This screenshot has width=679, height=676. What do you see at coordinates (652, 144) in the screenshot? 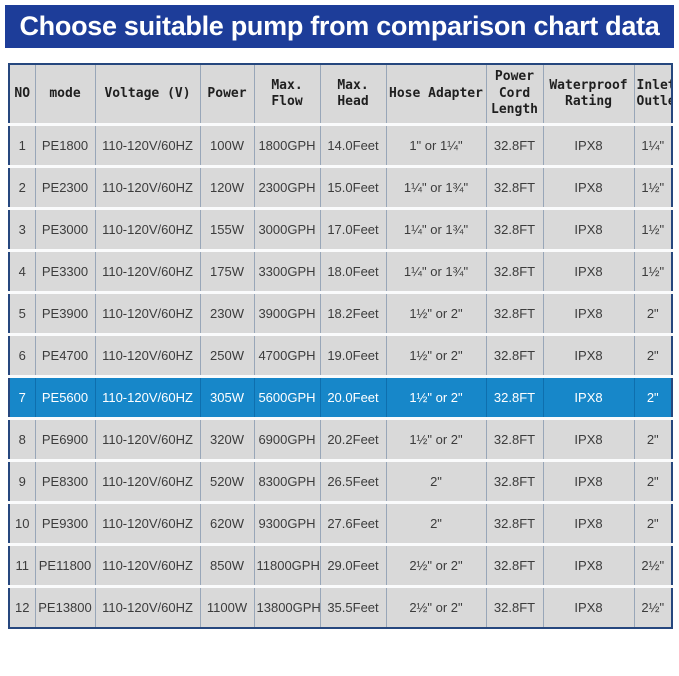
I see `cell-inlet_outlet: 1¼"` at bounding box center [652, 144].